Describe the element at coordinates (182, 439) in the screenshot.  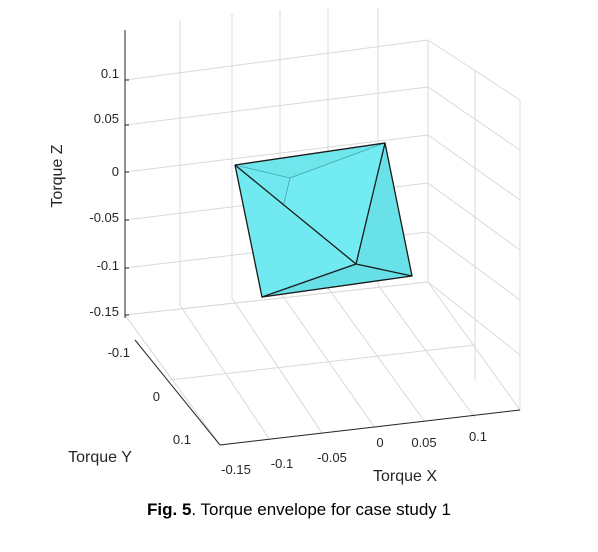
I see `y-tick-label: 0.1` at that location.